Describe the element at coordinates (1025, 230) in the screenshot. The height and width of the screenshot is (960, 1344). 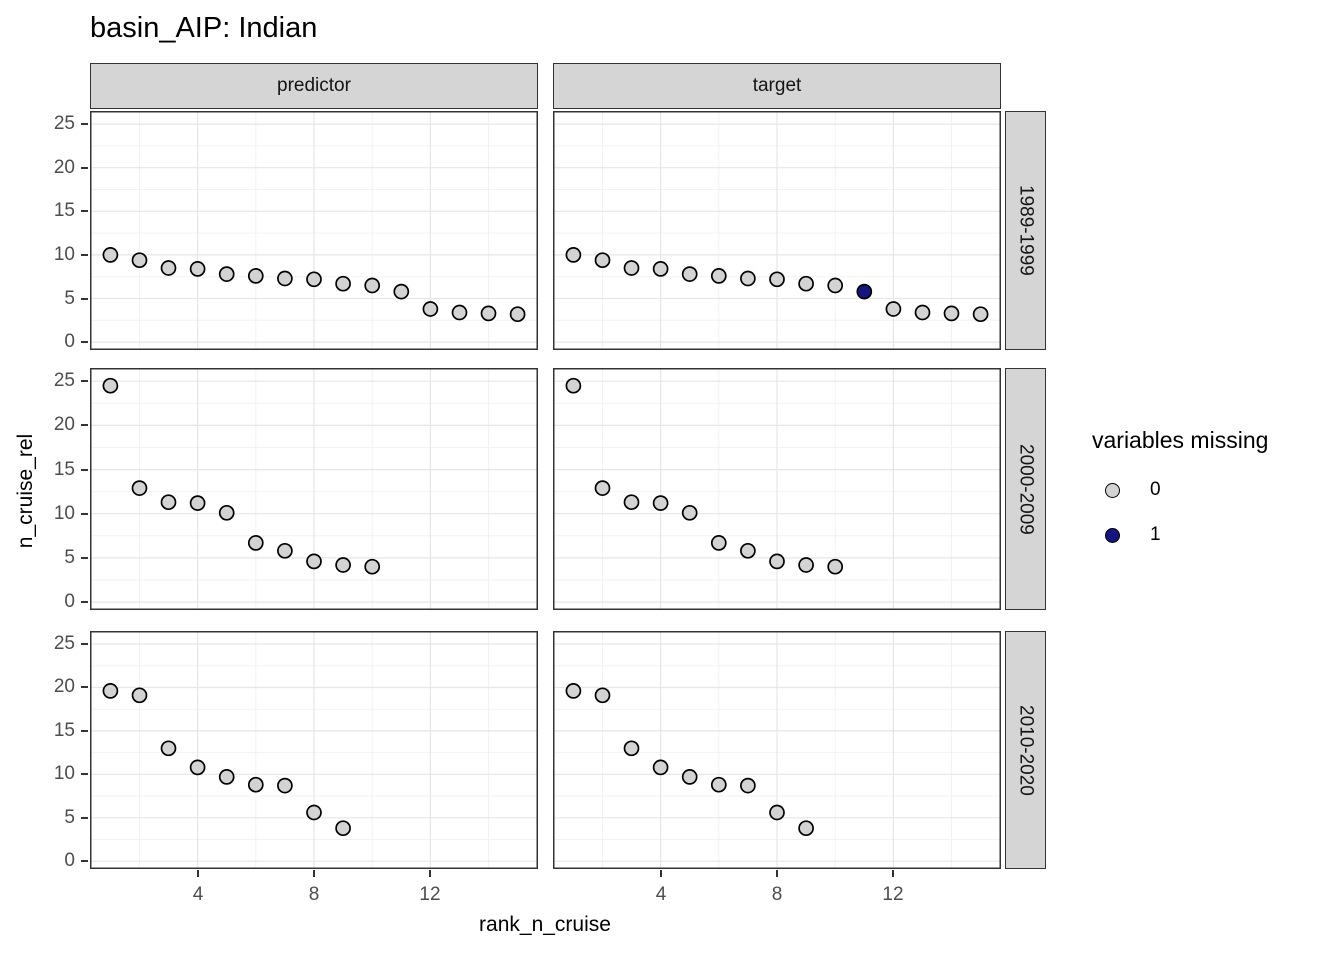
I see `facet-row-strip-1989-1999: 1989-1999` at that location.